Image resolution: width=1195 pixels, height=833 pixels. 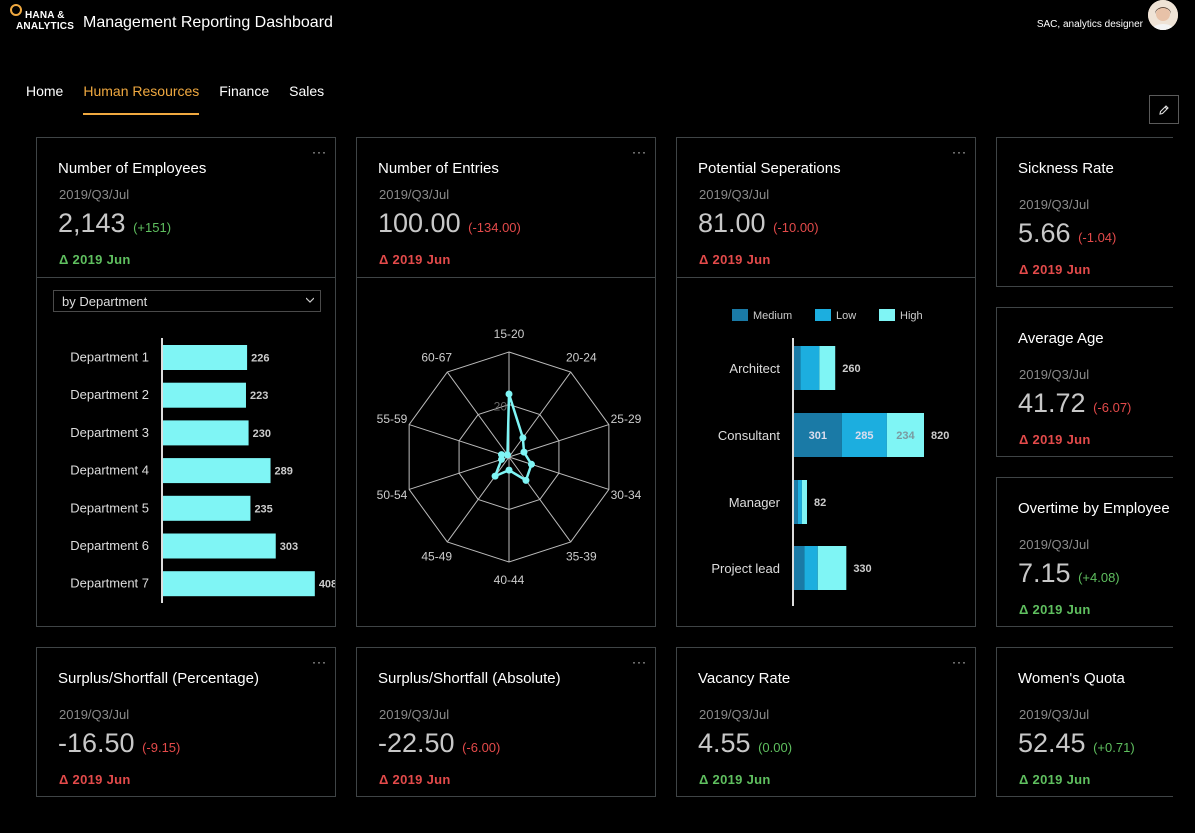 I want to click on segment-label: 234, so click(x=905, y=436).